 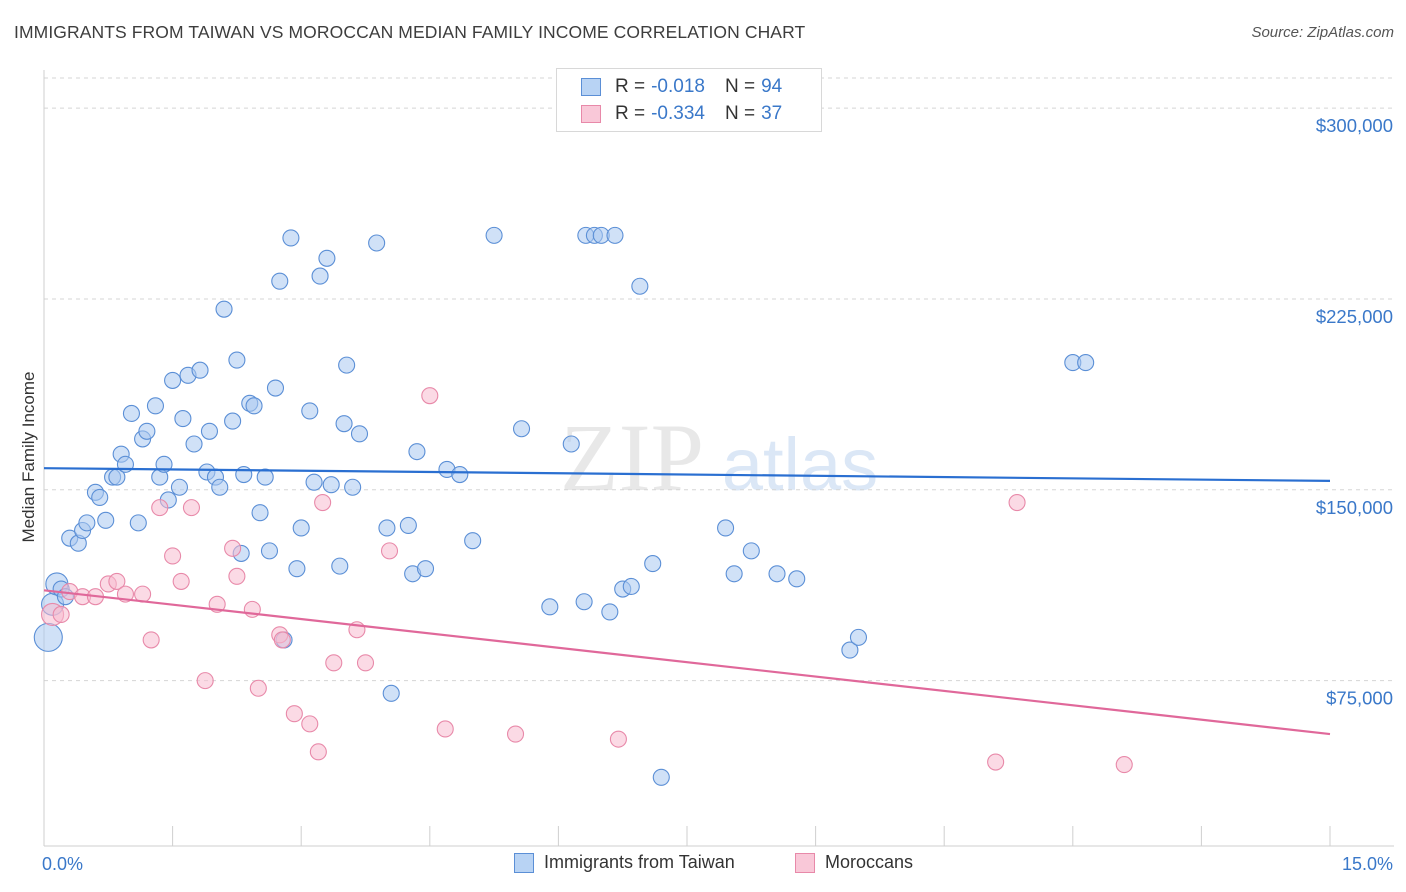 I want to click on legend-item-label: Moroccans, so click(x=869, y=862).